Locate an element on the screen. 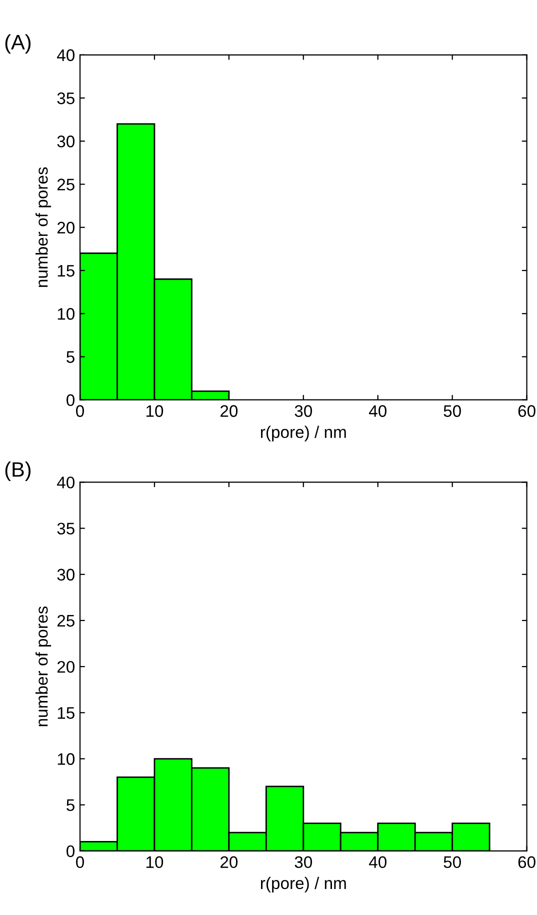  chart-title: (B) is located at coordinates (18, 471).